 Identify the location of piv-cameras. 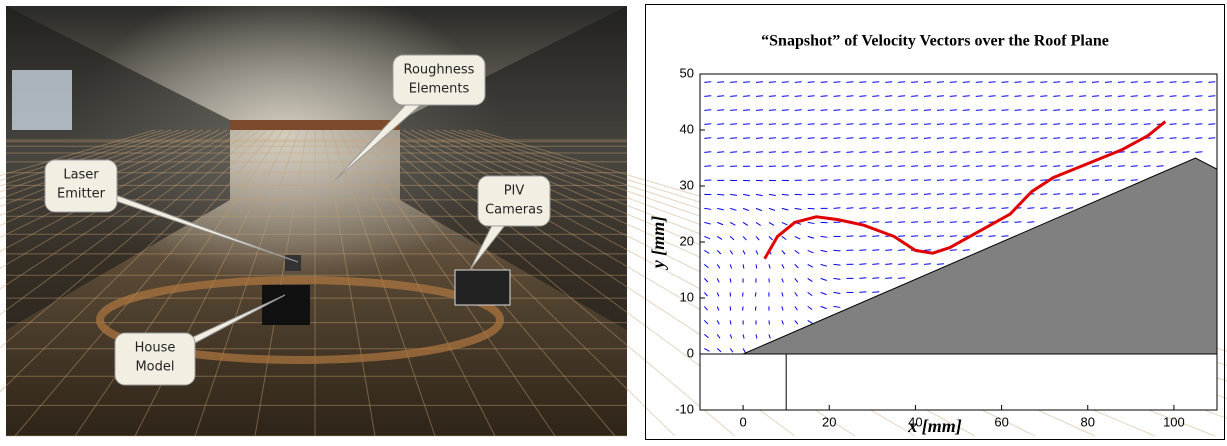
(482, 287).